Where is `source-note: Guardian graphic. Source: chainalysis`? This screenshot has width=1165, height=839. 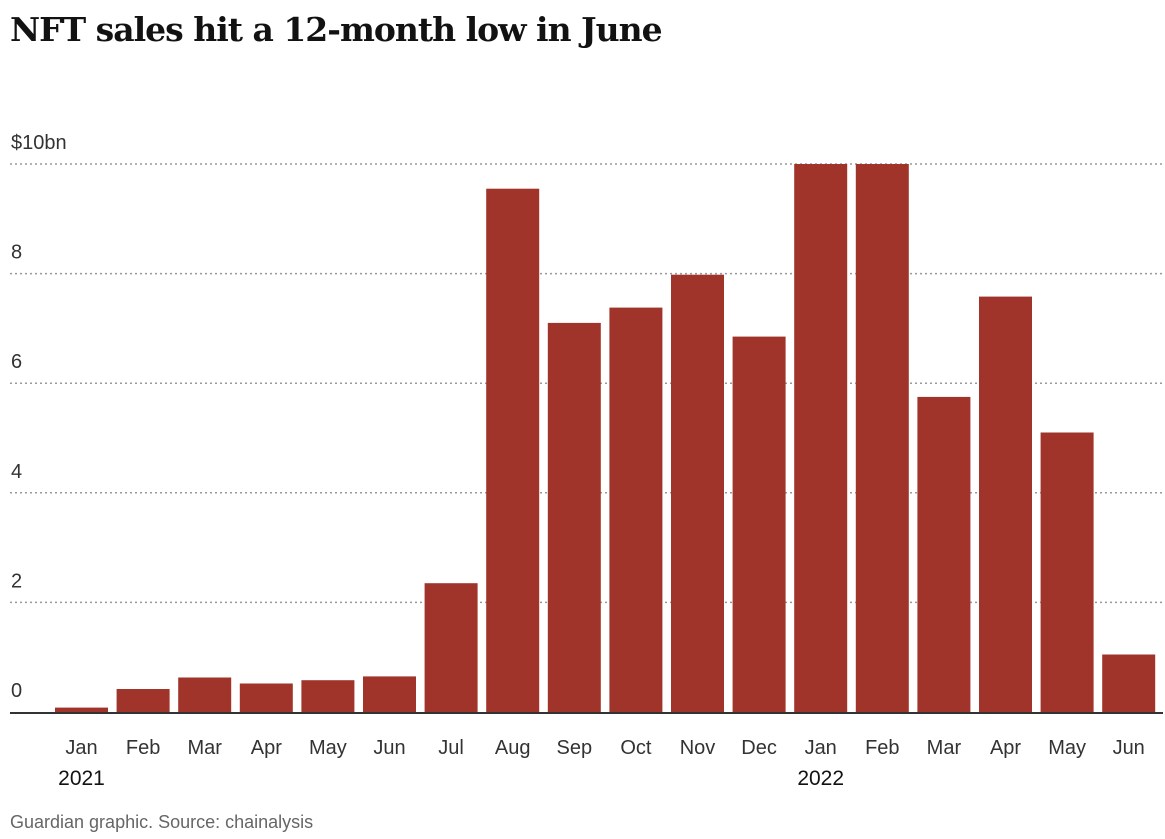 source-note: Guardian graphic. Source: chainalysis is located at coordinates (162, 822).